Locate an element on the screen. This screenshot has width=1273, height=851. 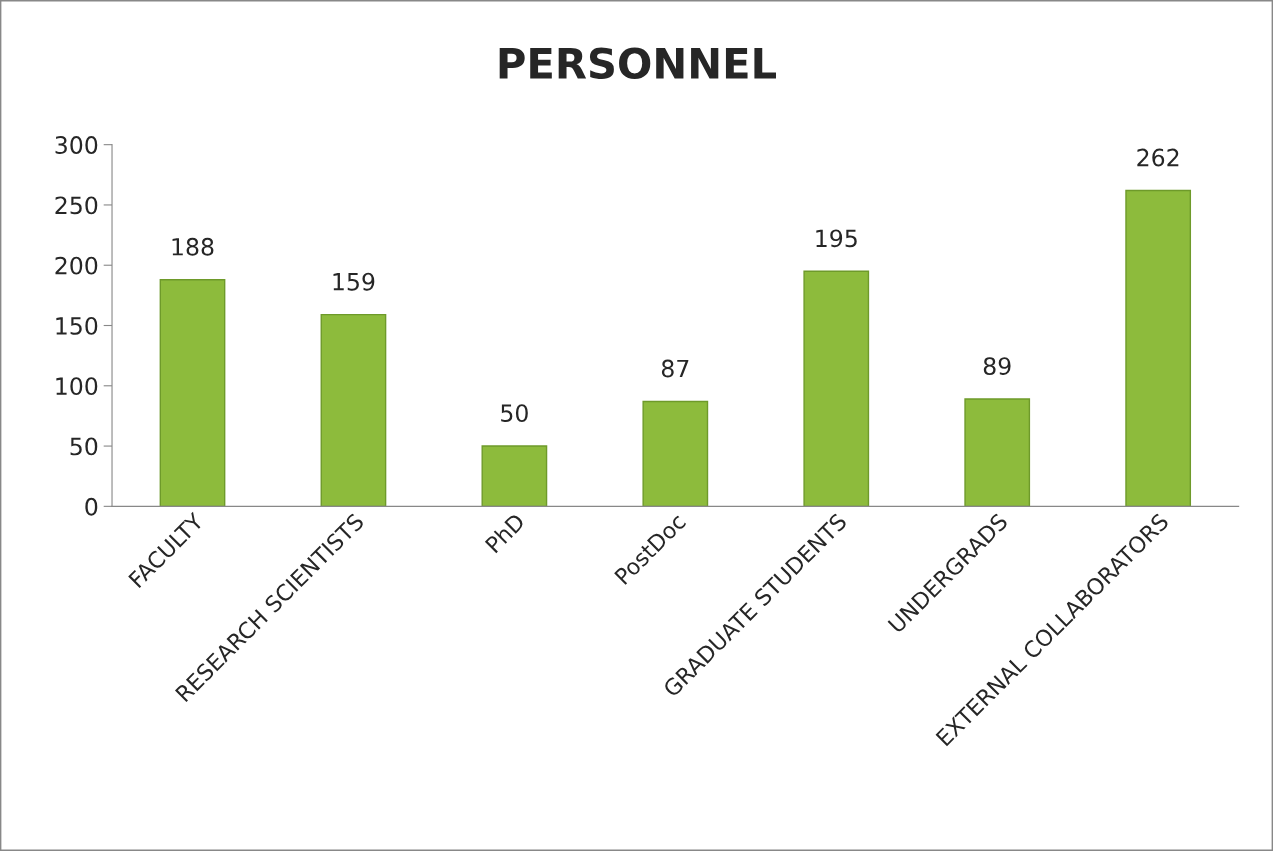
y-tick-label: 250 is located at coordinates (76, 205).